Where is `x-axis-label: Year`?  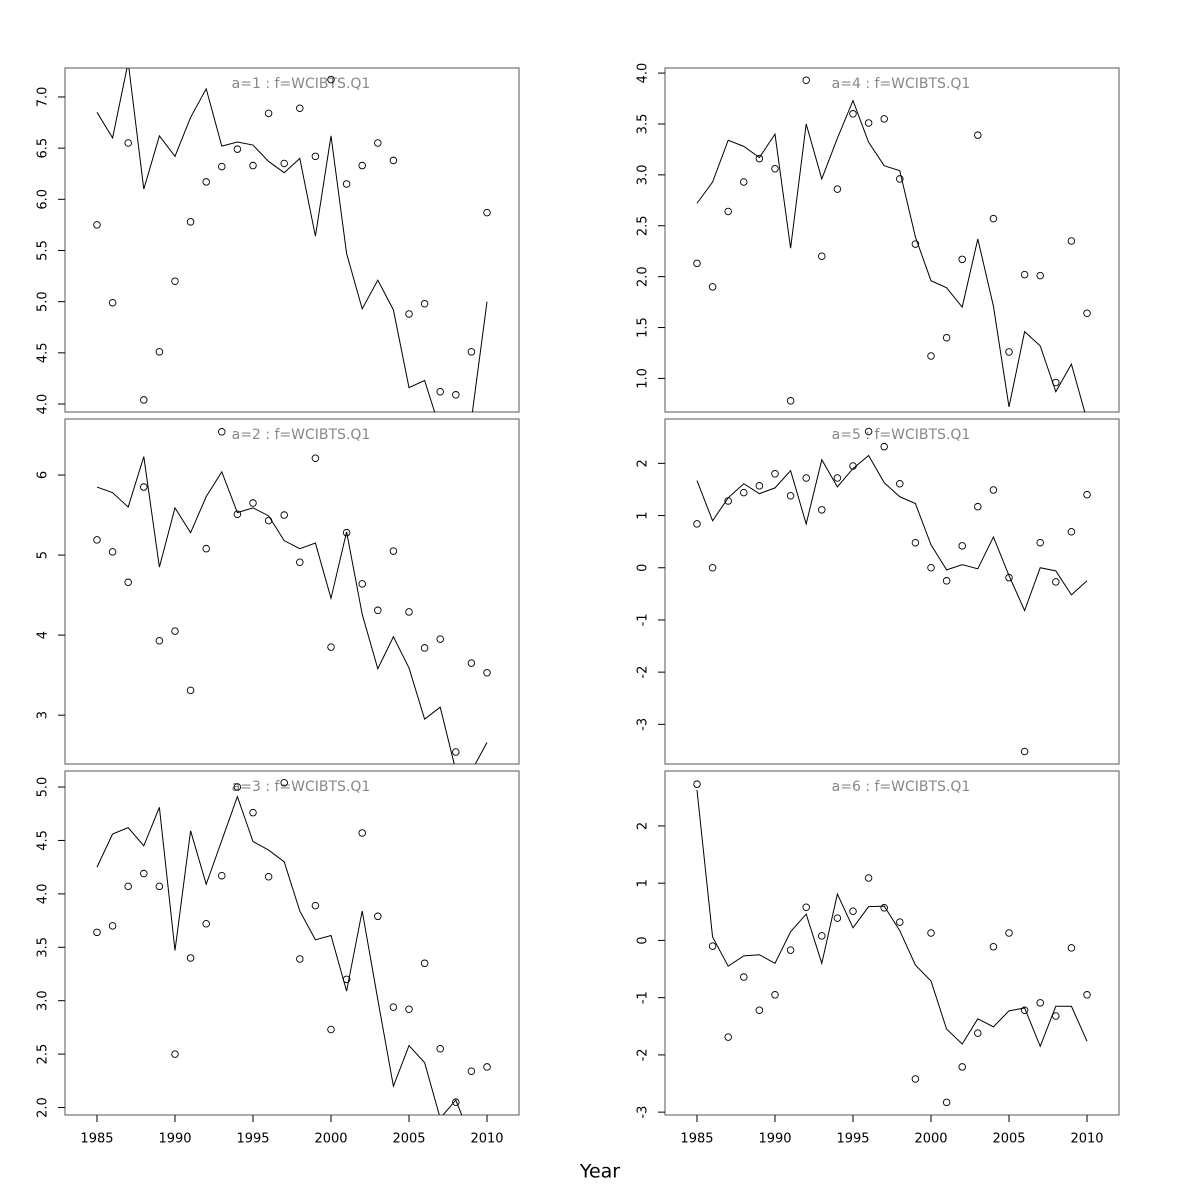
x-axis-label: Year is located at coordinates (599, 1172).